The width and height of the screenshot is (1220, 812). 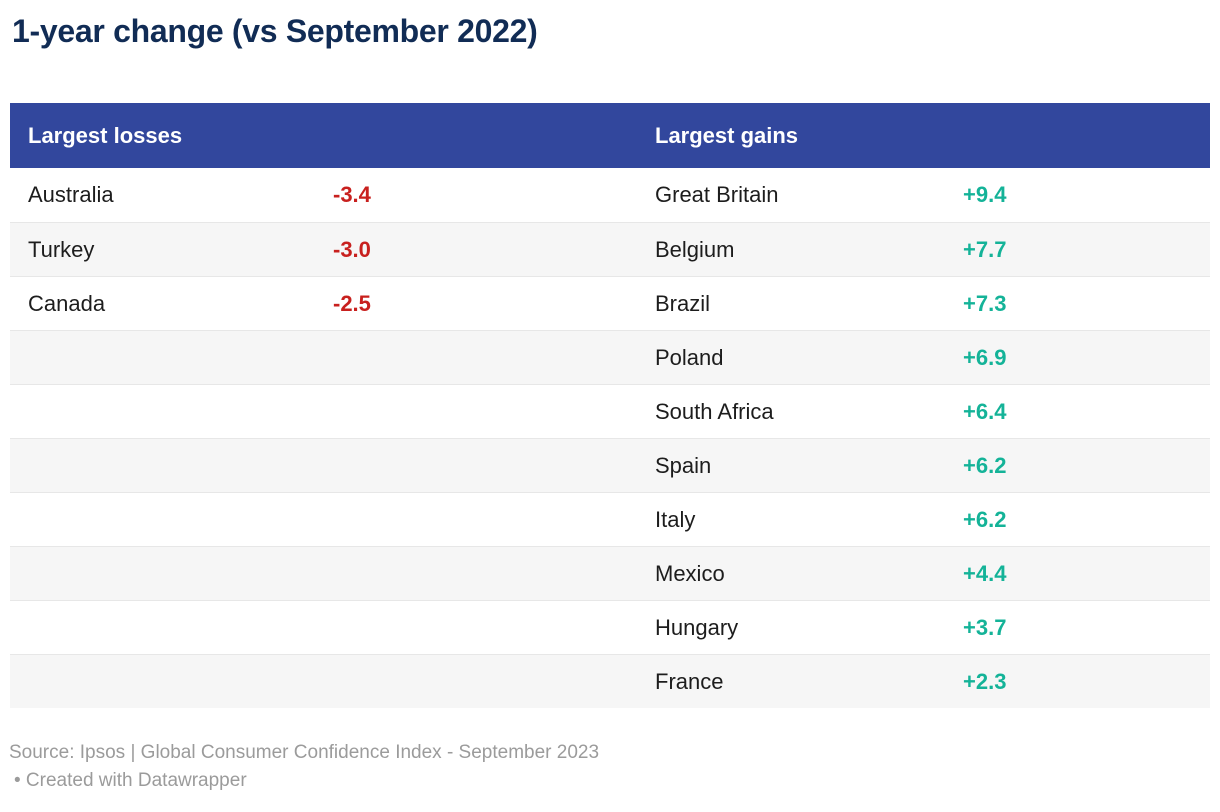 I want to click on gain-country-cell: Hungary, so click(x=697, y=627).